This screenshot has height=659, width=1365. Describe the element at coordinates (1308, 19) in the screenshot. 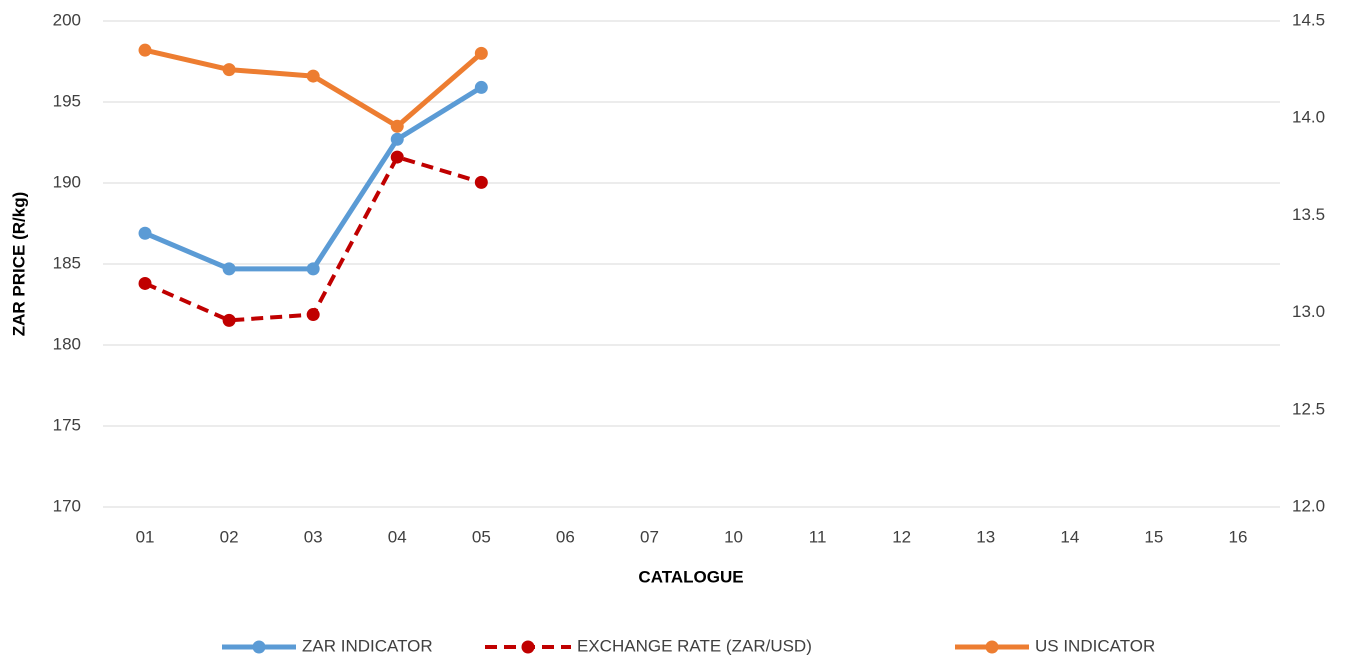

I see `y2-tick-label: 14.5` at that location.